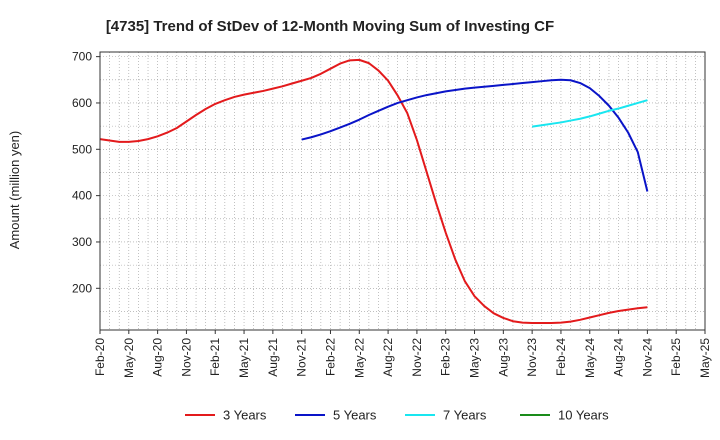 The image size is (720, 440). Describe the element at coordinates (647, 357) in the screenshot. I see `x-tick-label: Nov-24` at that location.